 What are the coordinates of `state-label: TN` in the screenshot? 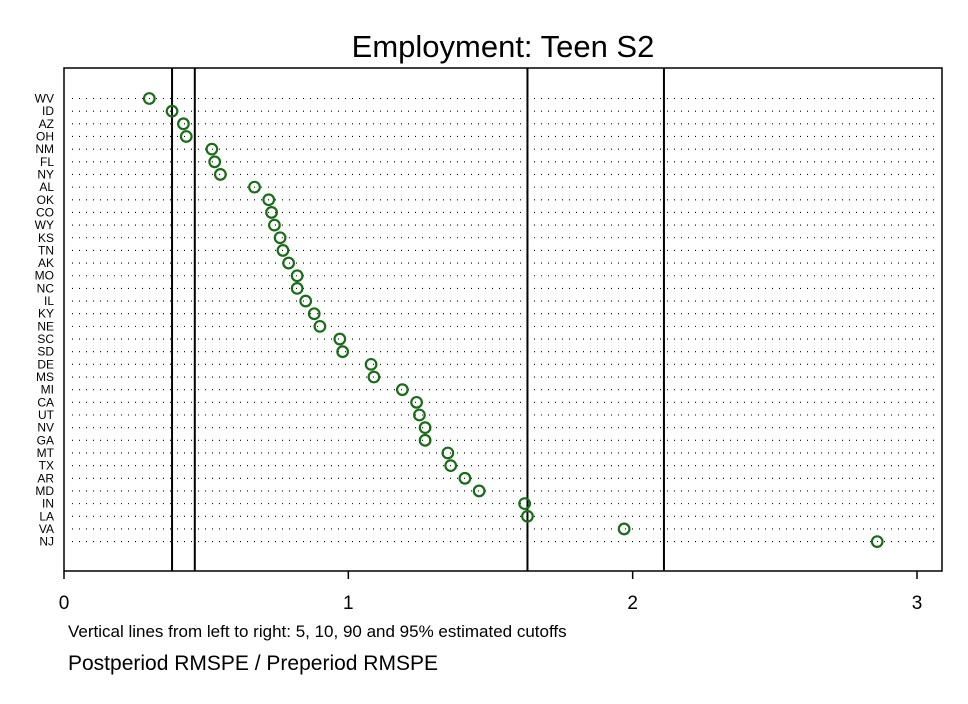 It's located at (46, 250).